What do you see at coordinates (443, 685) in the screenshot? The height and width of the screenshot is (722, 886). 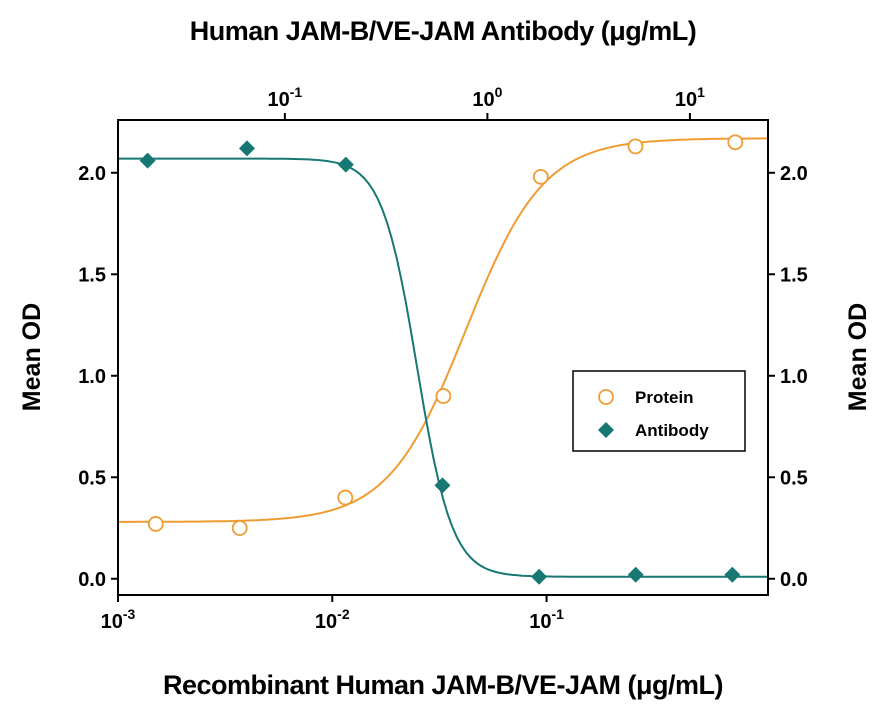 I see `bottom-axis-title: Recombinant Human JAM-B/VE-JAM (μg/mL)` at bounding box center [443, 685].